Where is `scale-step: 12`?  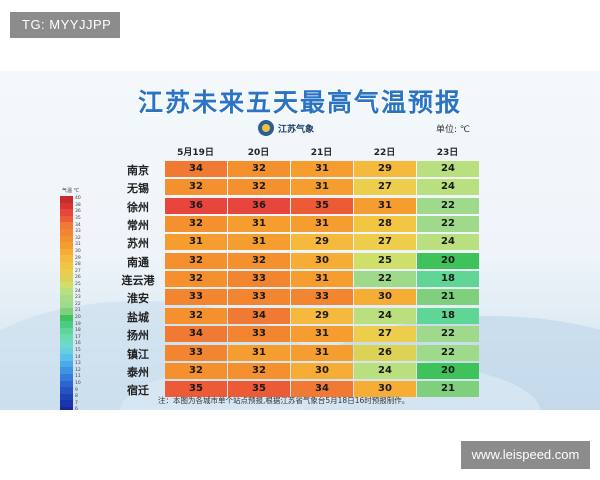 scale-step: 12 is located at coordinates (71, 371).